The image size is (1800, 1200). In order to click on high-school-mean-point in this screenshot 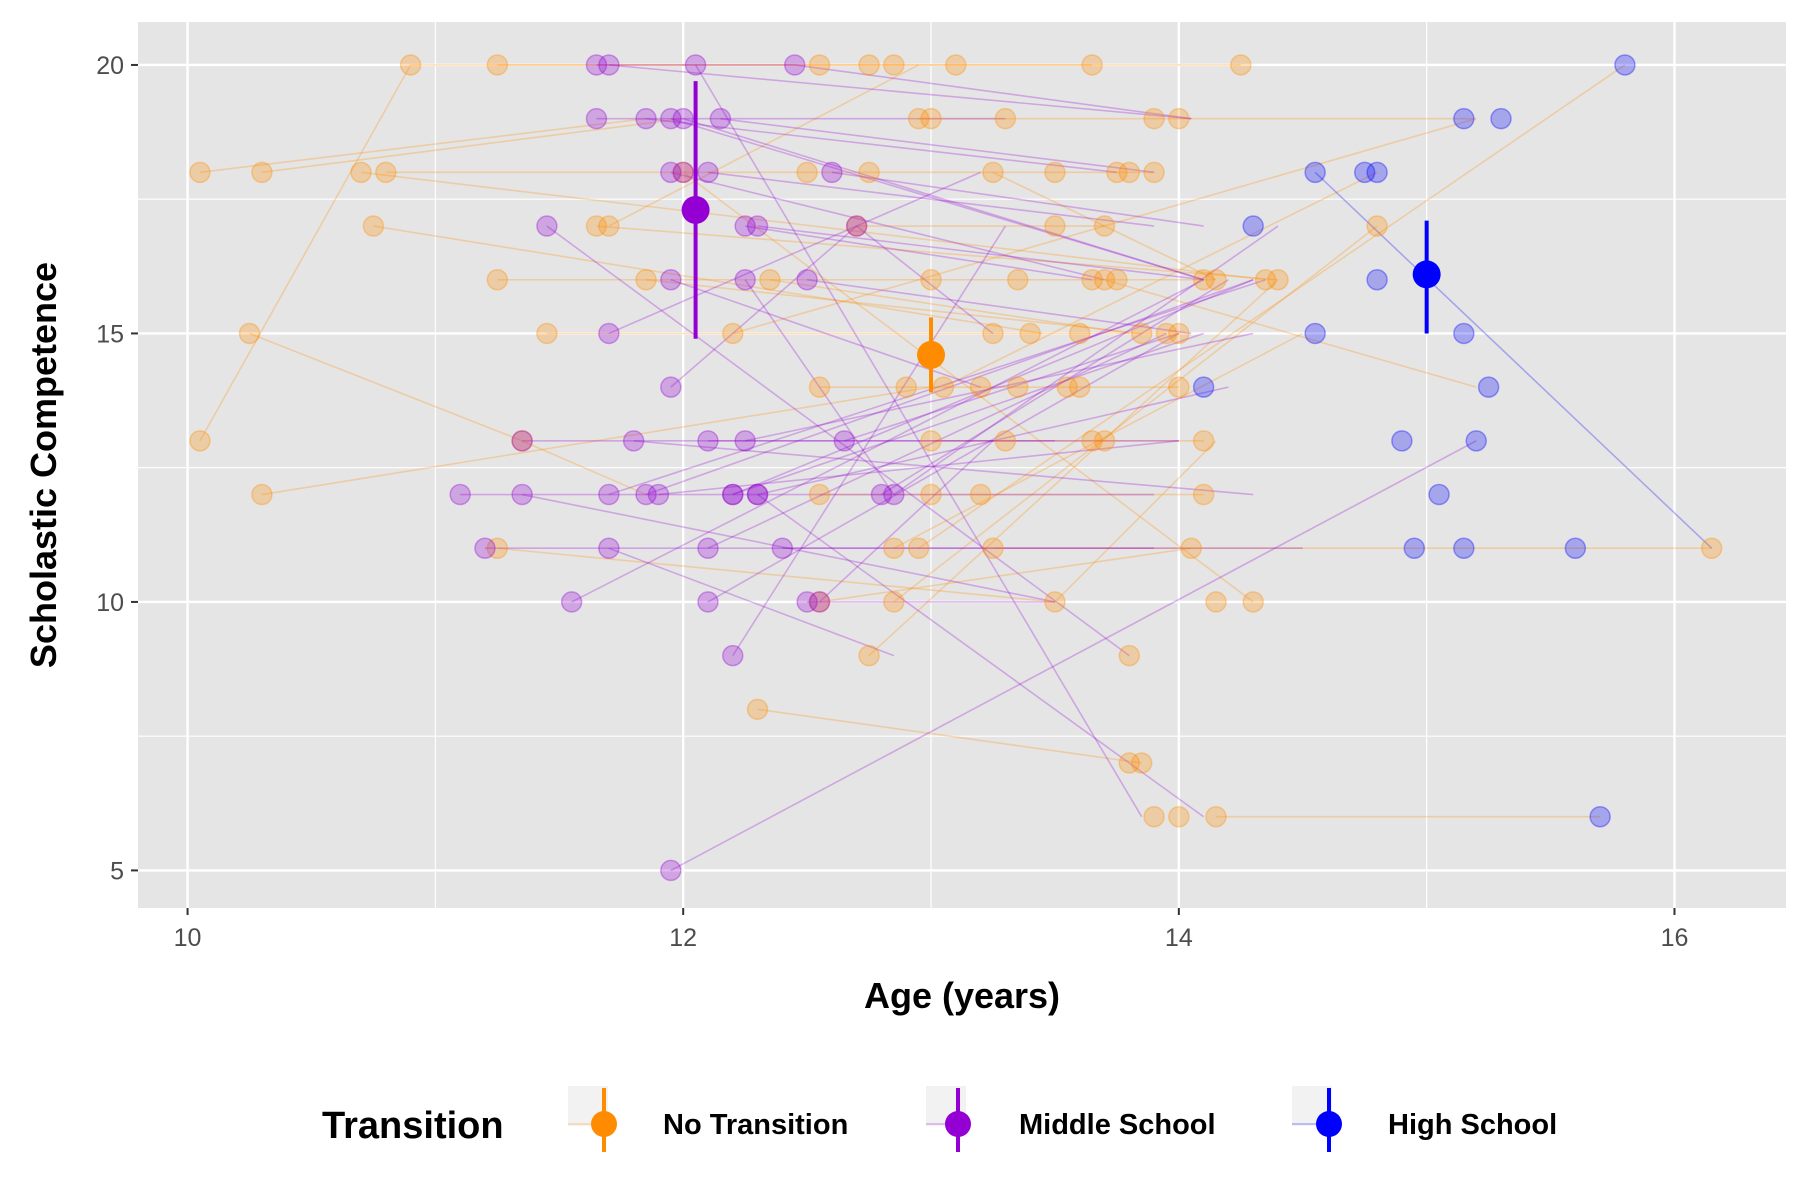, I will do `click(1426, 274)`.